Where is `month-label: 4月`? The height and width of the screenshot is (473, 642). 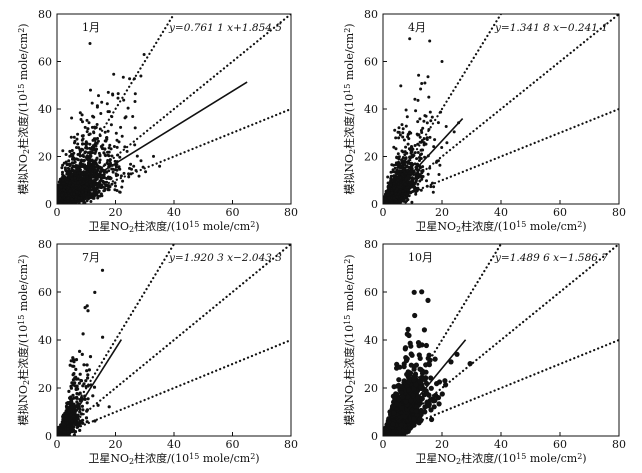
month-label: 4月 is located at coordinates (417, 27).